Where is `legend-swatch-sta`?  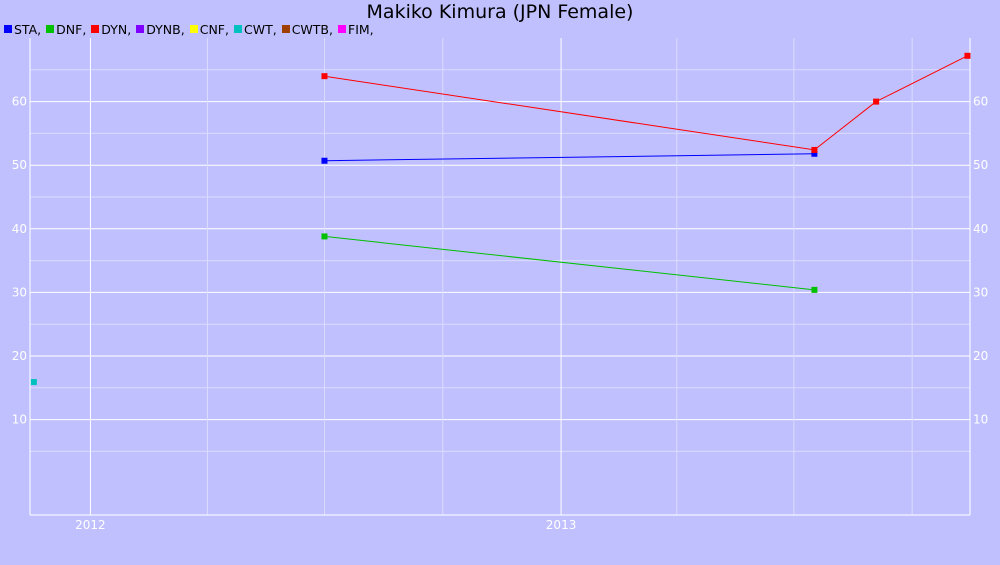
legend-swatch-sta is located at coordinates (8, 29).